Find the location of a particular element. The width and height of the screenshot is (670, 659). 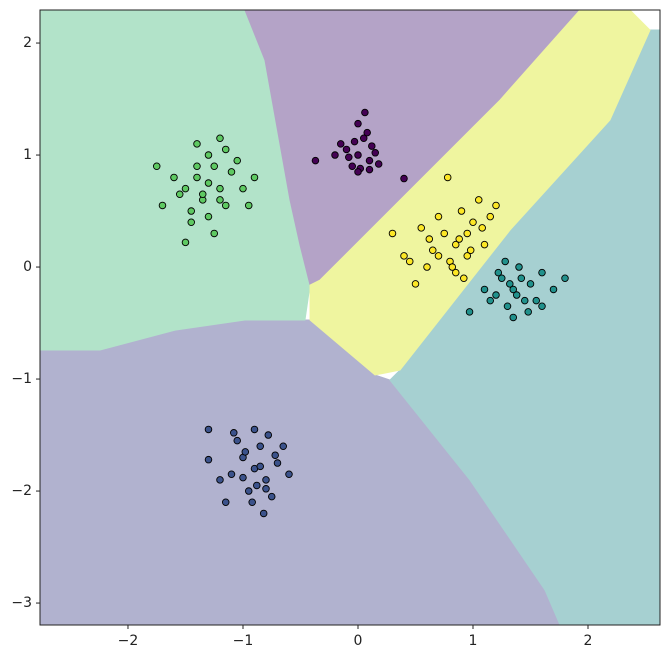

y-tick-label: −1 is located at coordinates (21, 379).